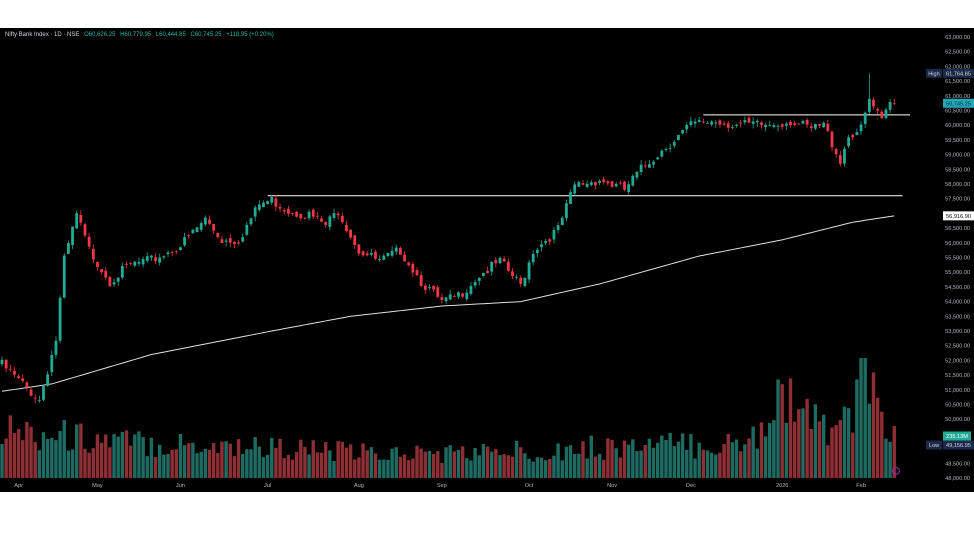 Image resolution: width=974 pixels, height=548 pixels. Describe the element at coordinates (58, 35) in the screenshot. I see `interval: 1D` at that location.